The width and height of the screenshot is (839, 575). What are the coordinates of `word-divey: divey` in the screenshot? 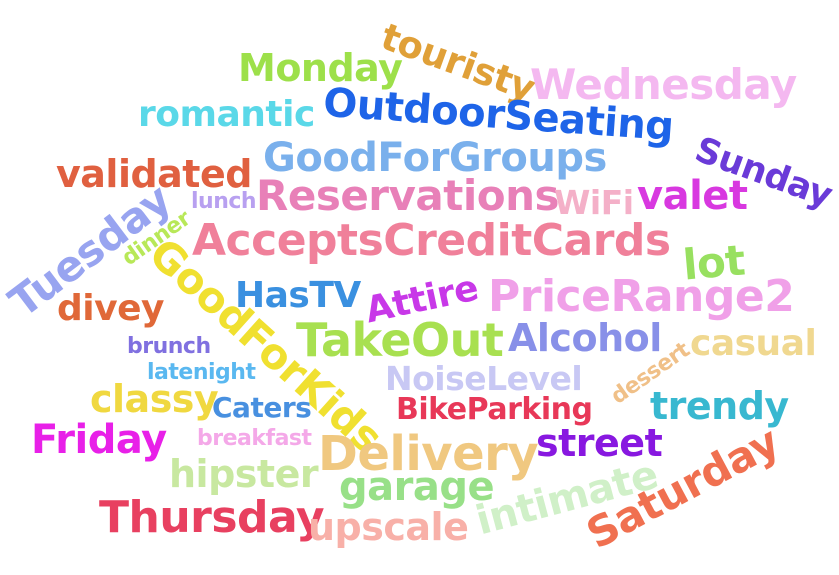 It's located at (110, 308).